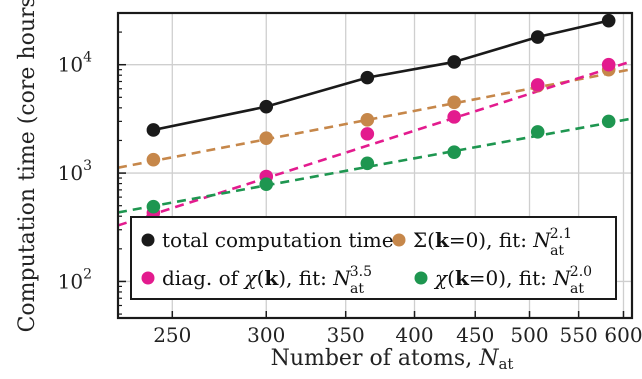 The height and width of the screenshot is (379, 642). I want to click on x-tick-label: 300, so click(266, 335).